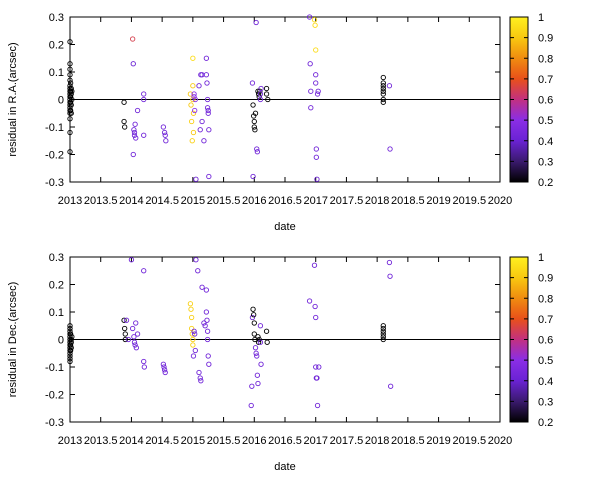 This screenshot has height=485, width=600. What do you see at coordinates (56, 46) in the screenshot?
I see `y-tick-label: 0.2` at bounding box center [56, 46].